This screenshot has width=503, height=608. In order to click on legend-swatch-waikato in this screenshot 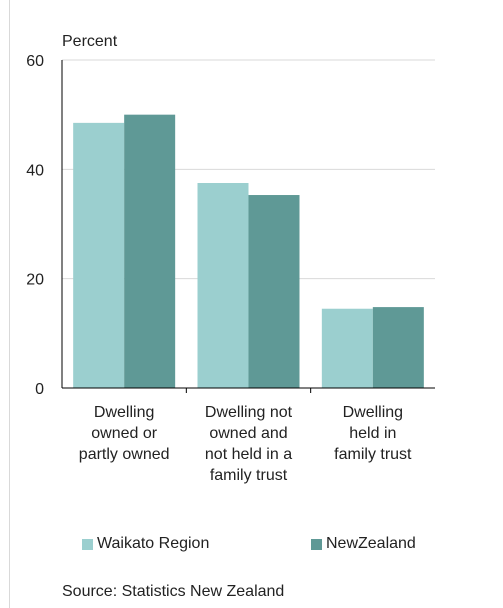, I will do `click(87, 544)`.